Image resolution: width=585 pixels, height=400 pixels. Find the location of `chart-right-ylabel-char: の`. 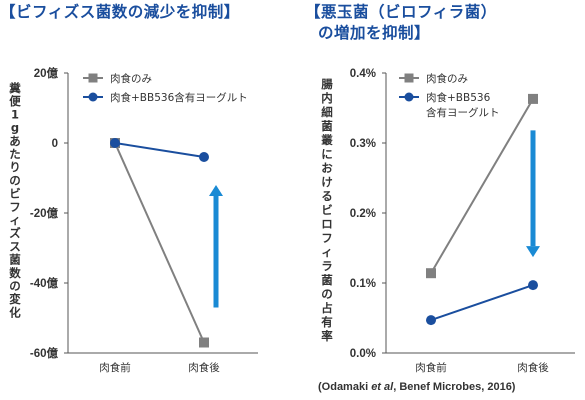

chart-right-ylabel-char: の is located at coordinates (327, 294).